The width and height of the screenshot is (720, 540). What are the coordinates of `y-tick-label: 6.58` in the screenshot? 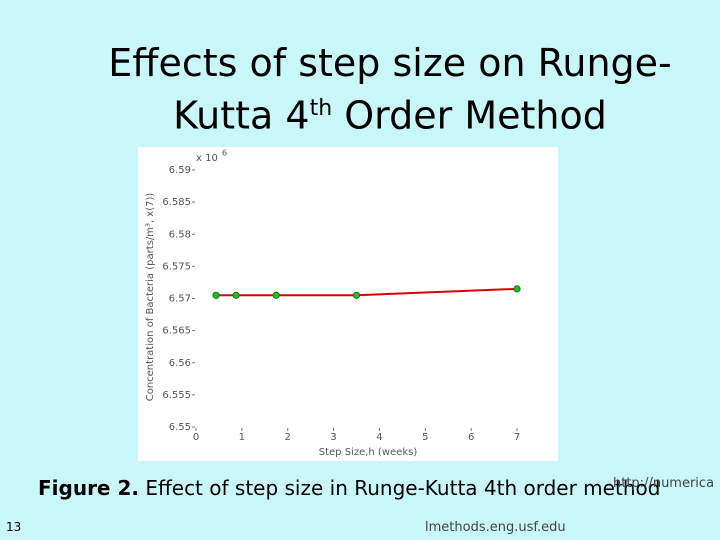 It's located at (180, 234).